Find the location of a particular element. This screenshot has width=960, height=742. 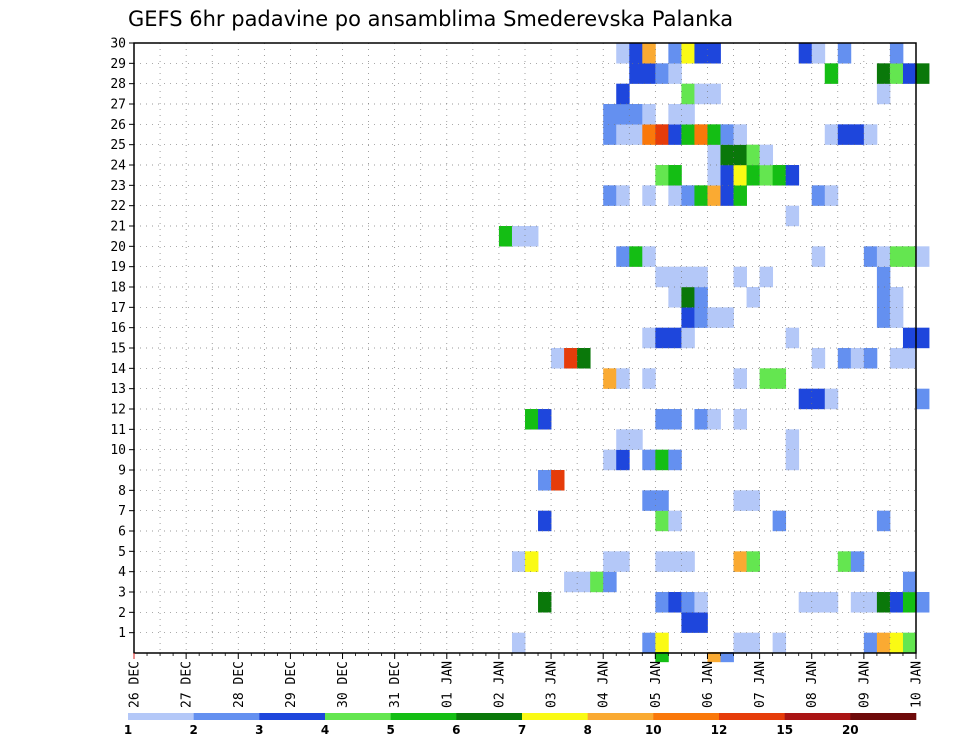

colorbar-label: 5 is located at coordinates (391, 730).